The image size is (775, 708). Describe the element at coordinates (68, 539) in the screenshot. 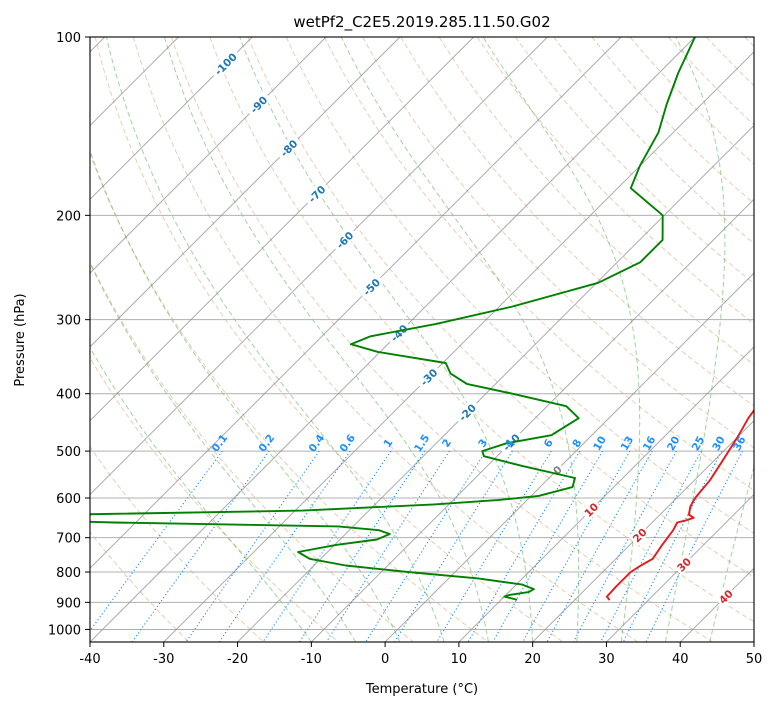

I see `y-tick-label: 700` at that location.